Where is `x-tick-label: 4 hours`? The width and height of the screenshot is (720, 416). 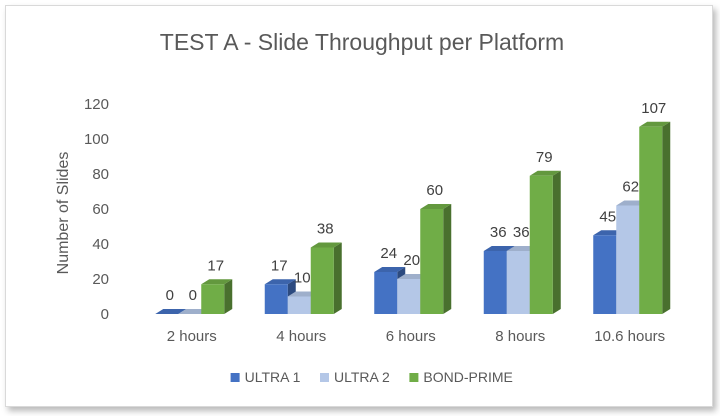 x-tick-label: 4 hours is located at coordinates (301, 336).